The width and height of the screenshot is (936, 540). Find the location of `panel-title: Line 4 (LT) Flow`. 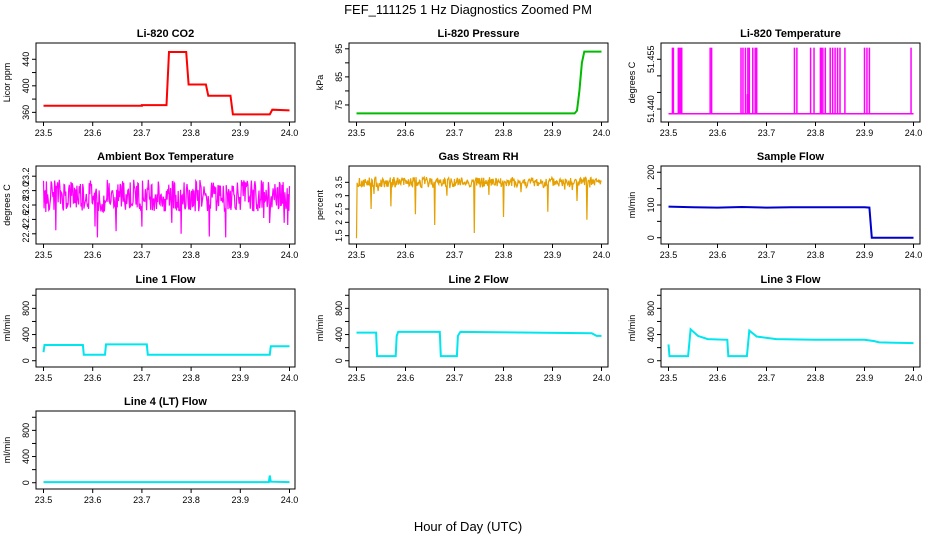

panel-title: Line 4 (LT) Flow is located at coordinates (165, 402).